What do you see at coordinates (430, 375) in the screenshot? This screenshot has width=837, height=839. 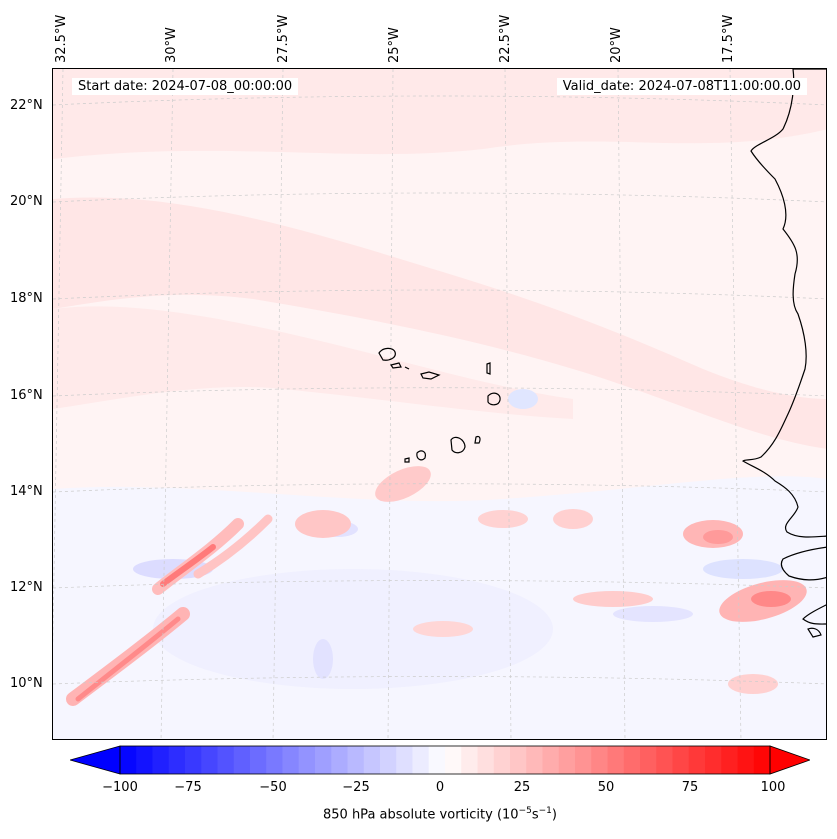 I see `island-sao-nicolau` at bounding box center [430, 375].